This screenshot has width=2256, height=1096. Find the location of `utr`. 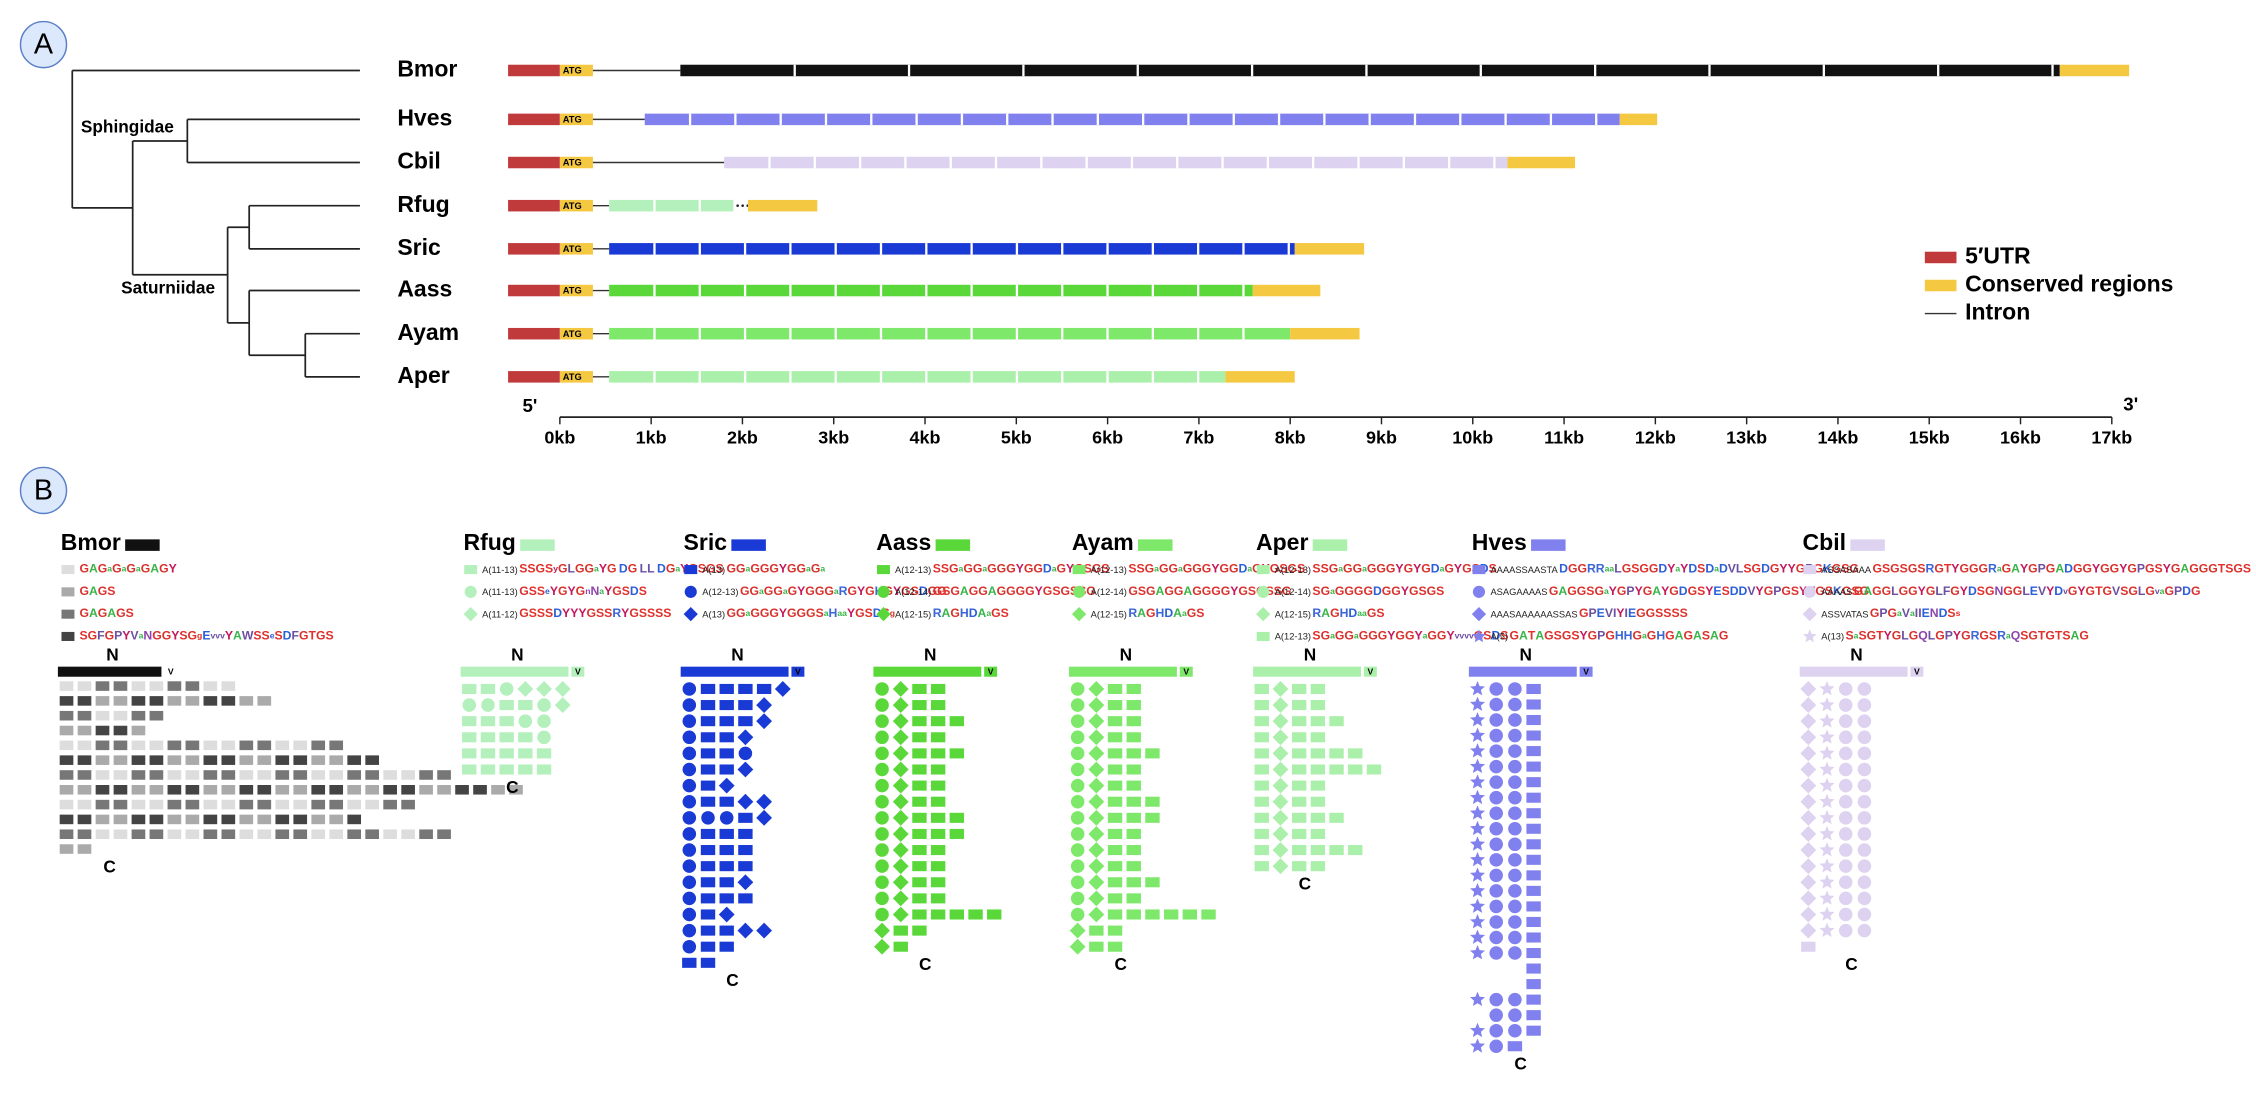

utr is located at coordinates (534, 119).